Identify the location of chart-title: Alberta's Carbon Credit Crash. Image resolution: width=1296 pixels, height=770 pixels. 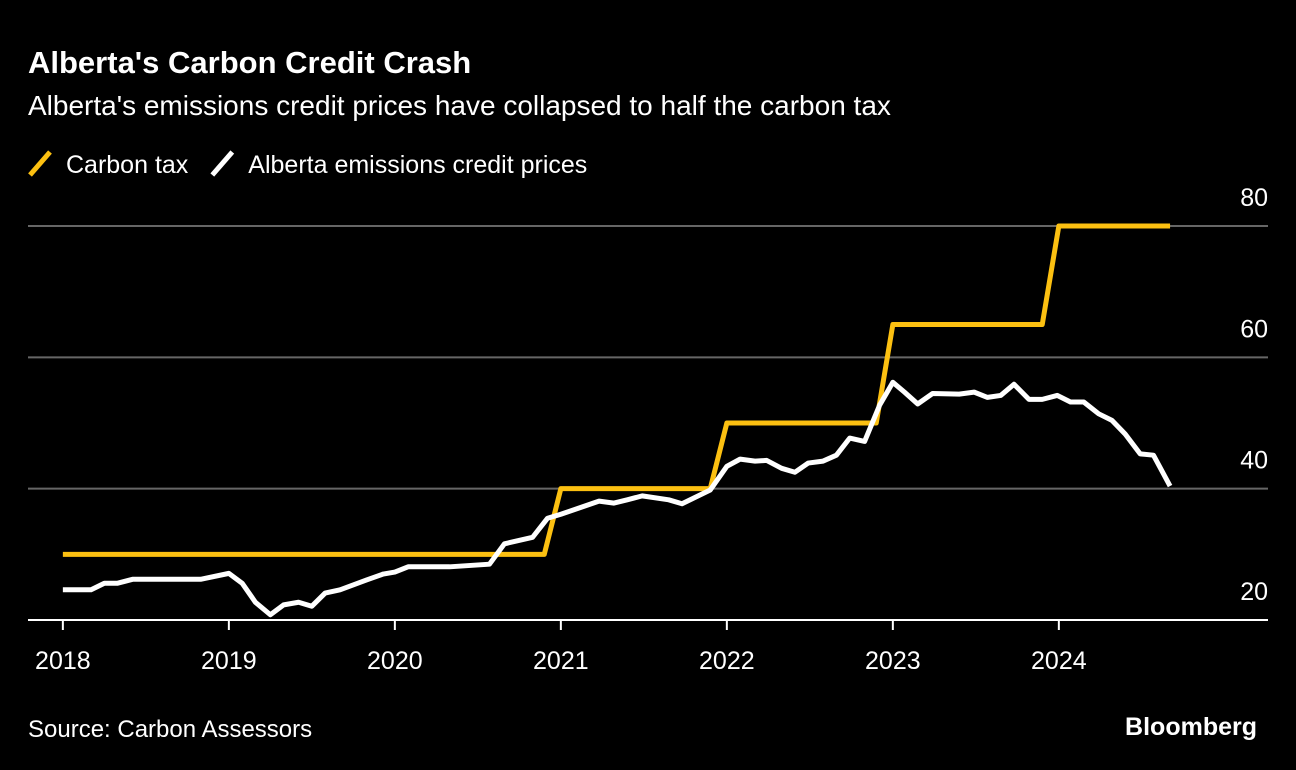
(249, 62).